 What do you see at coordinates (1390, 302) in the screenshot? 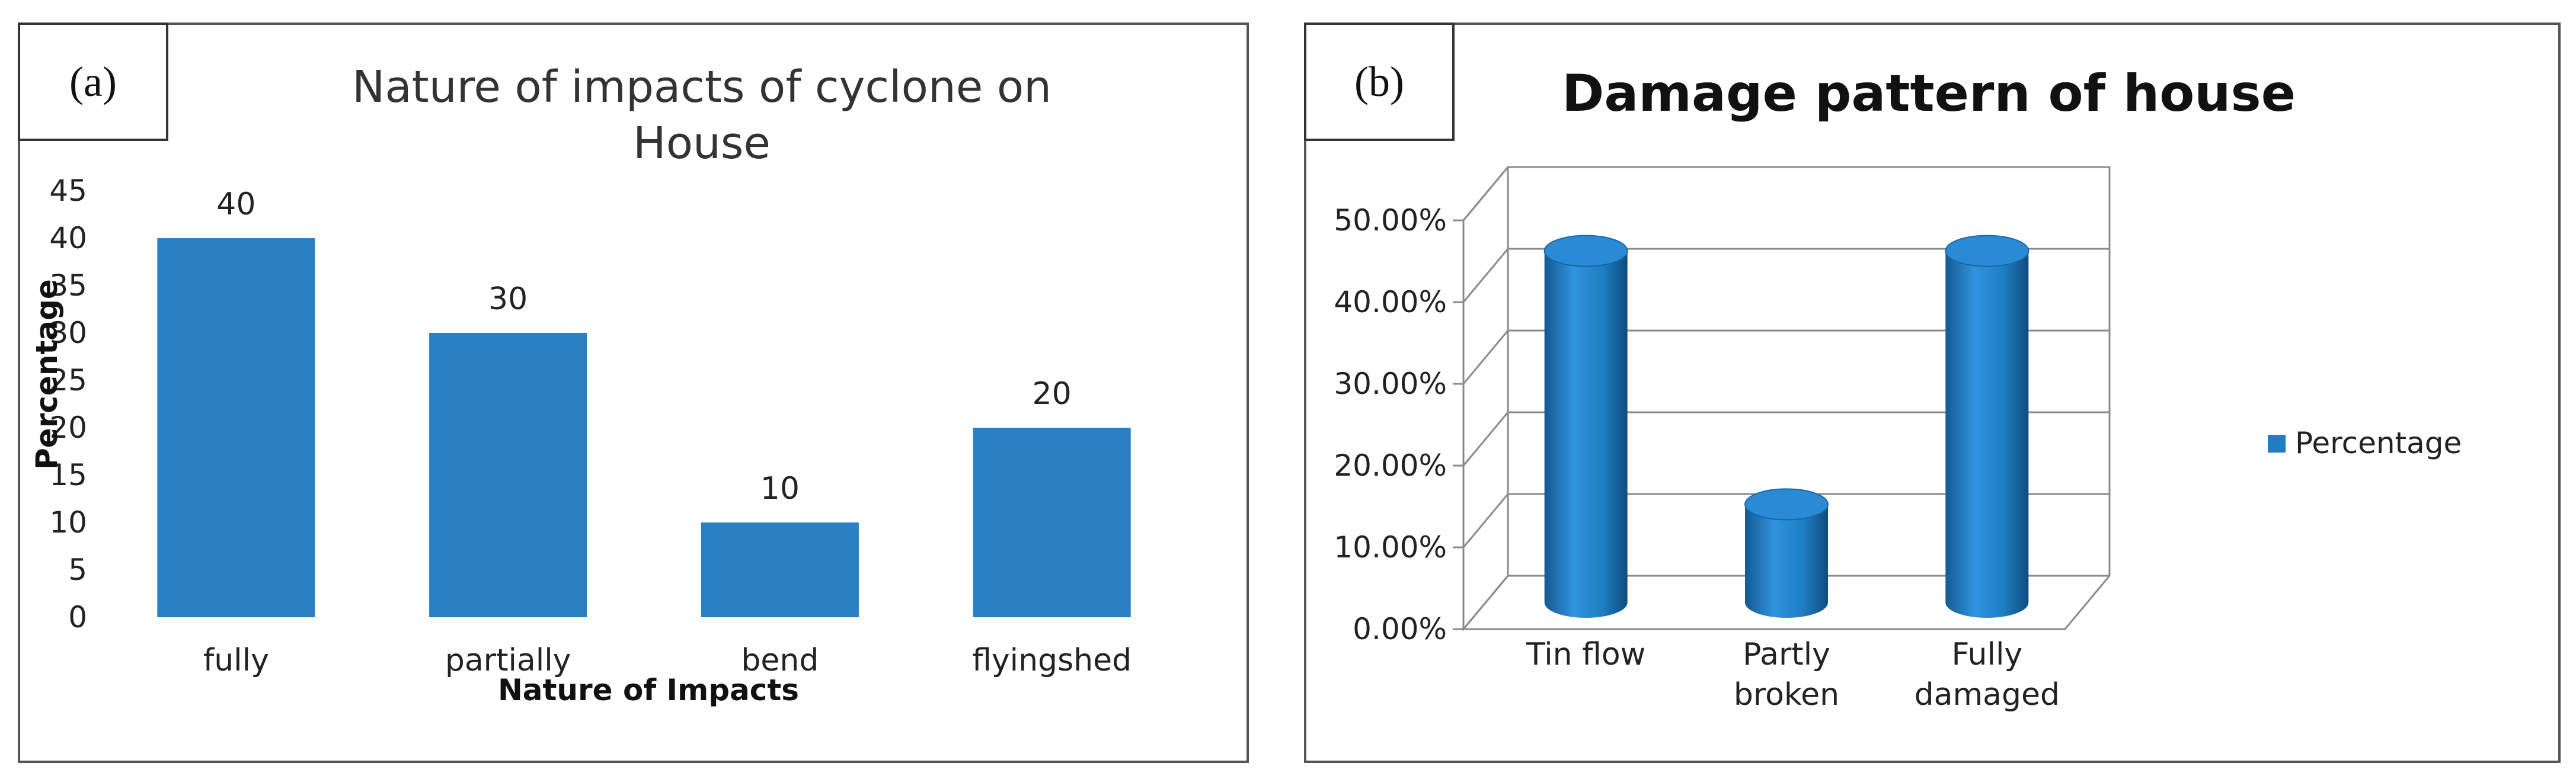
I see `y-tick-label: 40.00%` at bounding box center [1390, 302].